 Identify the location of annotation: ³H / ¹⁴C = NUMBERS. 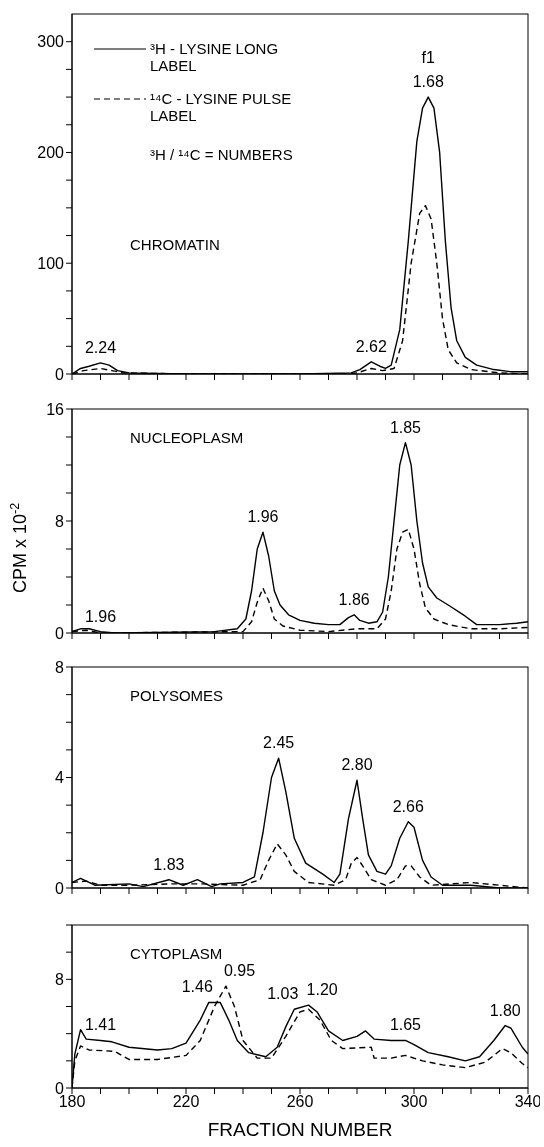
(221, 154).